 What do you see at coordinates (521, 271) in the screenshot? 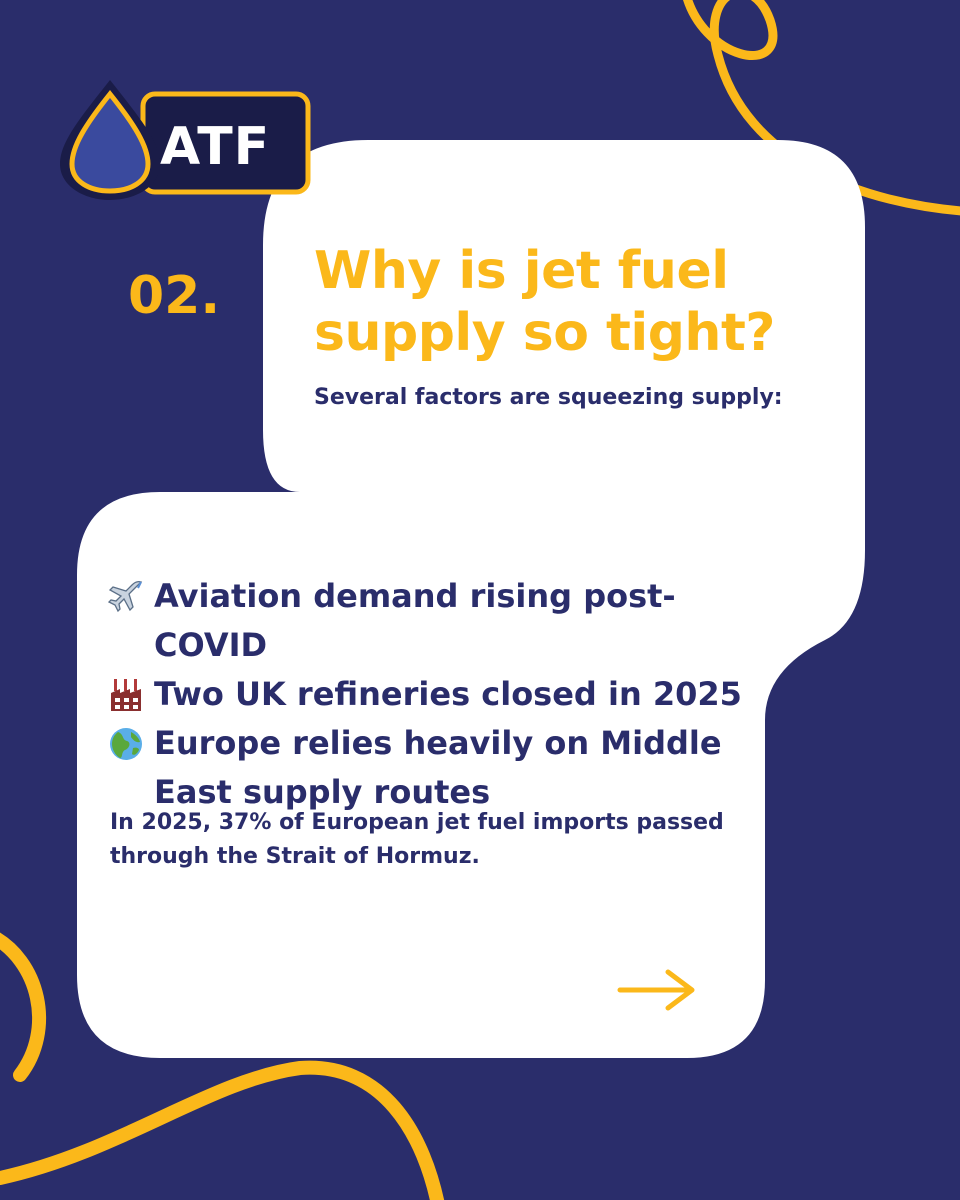
I see `title-line-1: Why is jet fuel` at bounding box center [521, 271].